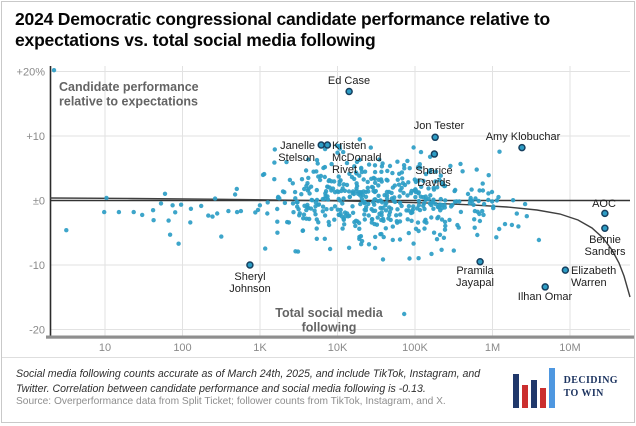  I want to click on y-tick-label: -20, so click(37, 331).